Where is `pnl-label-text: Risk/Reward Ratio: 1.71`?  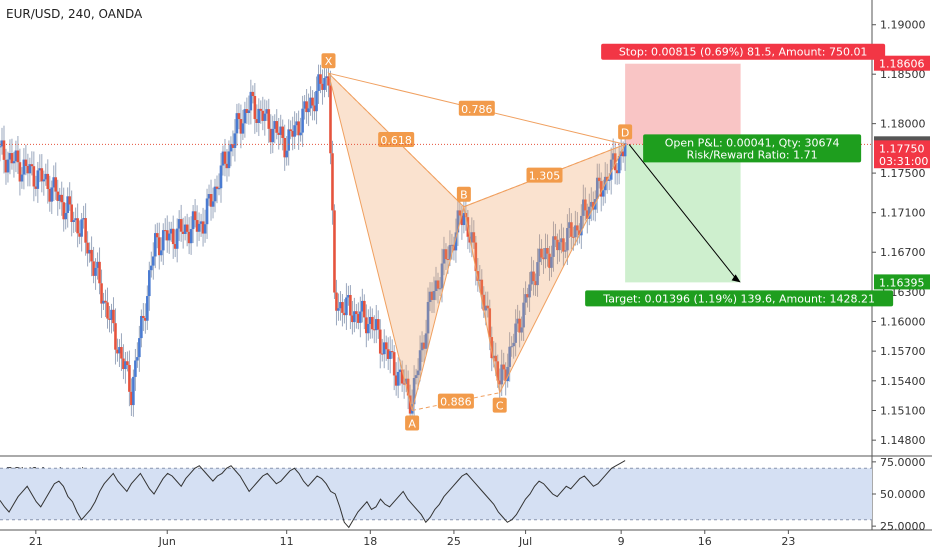 pnl-label-text: Risk/Reward Ratio: 1.71 is located at coordinates (752, 154).